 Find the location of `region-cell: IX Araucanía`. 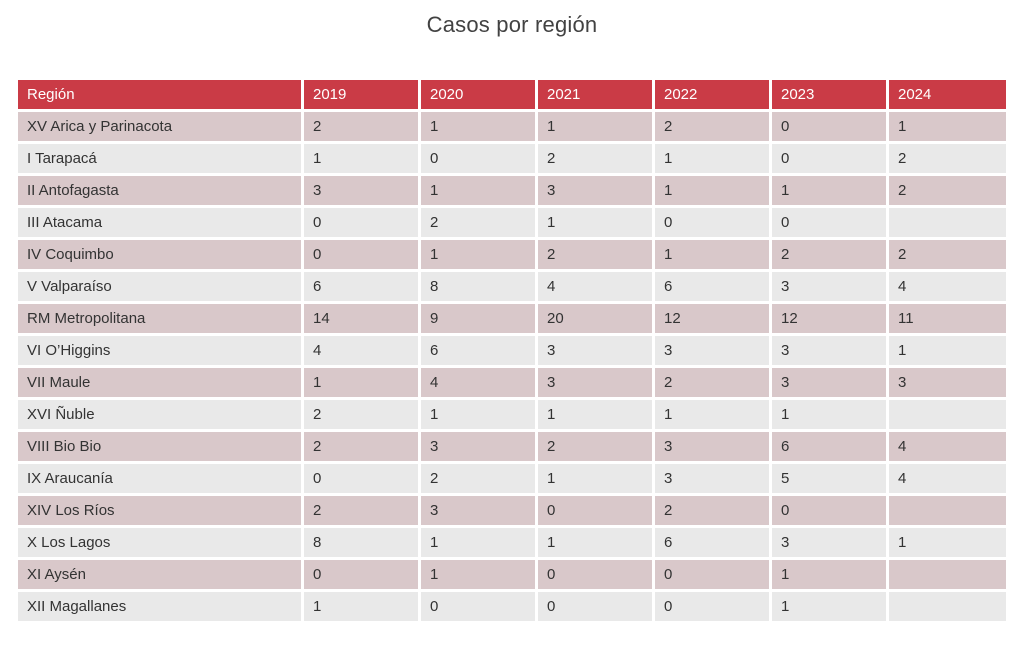

region-cell: IX Araucanía is located at coordinates (161, 480).